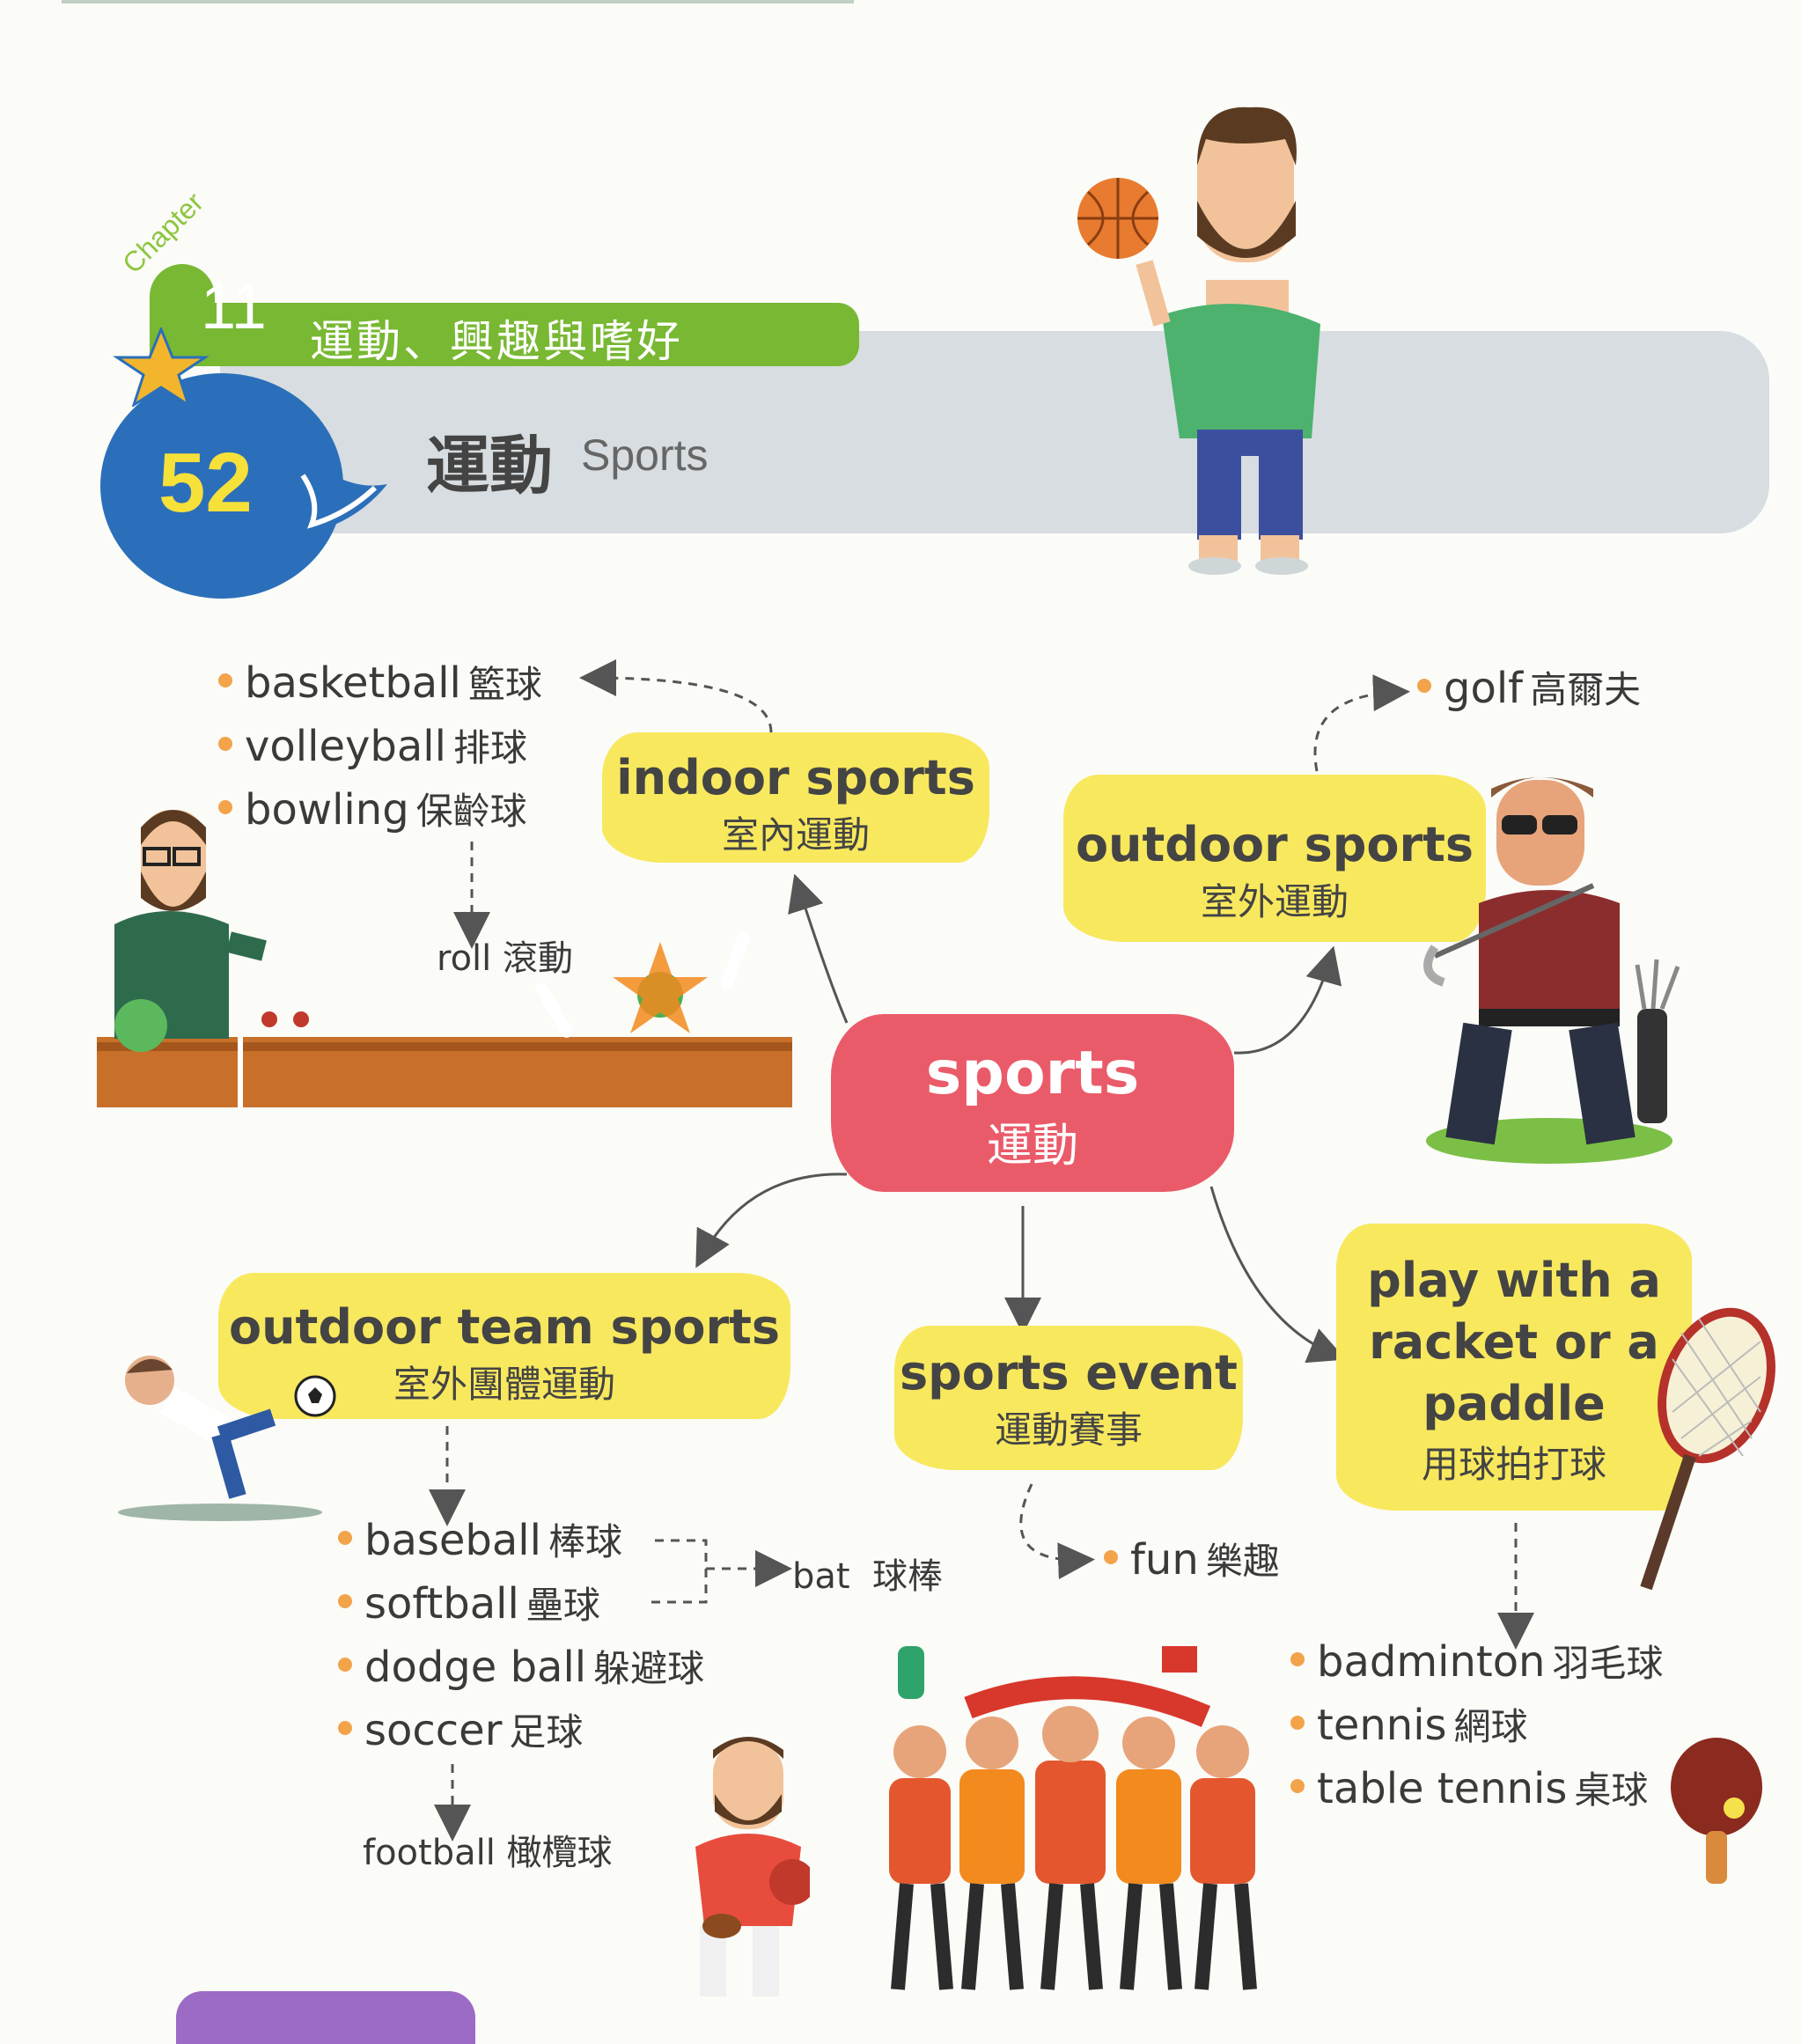 The width and height of the screenshot is (1801, 2044). What do you see at coordinates (868, 1576) in the screenshot?
I see `sub-item-bat: bat 球棒` at bounding box center [868, 1576].